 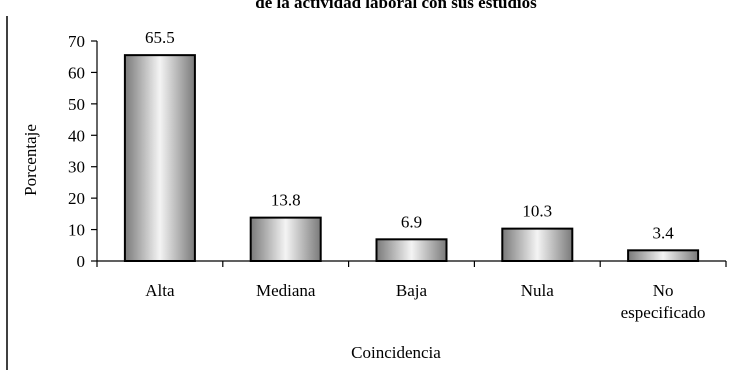 I want to click on category-label: especificado, so click(x=663, y=312).